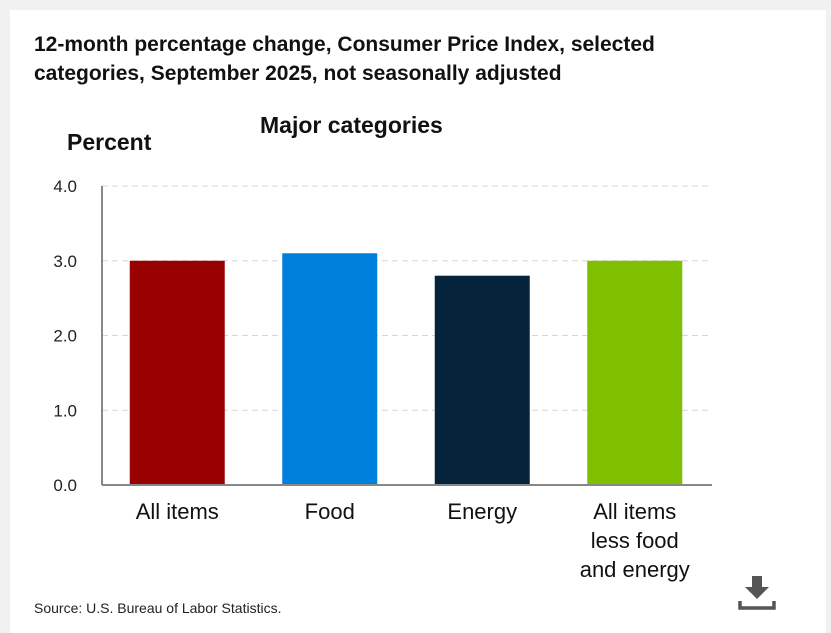  I want to click on y-axis-label: Percent, so click(109, 142).